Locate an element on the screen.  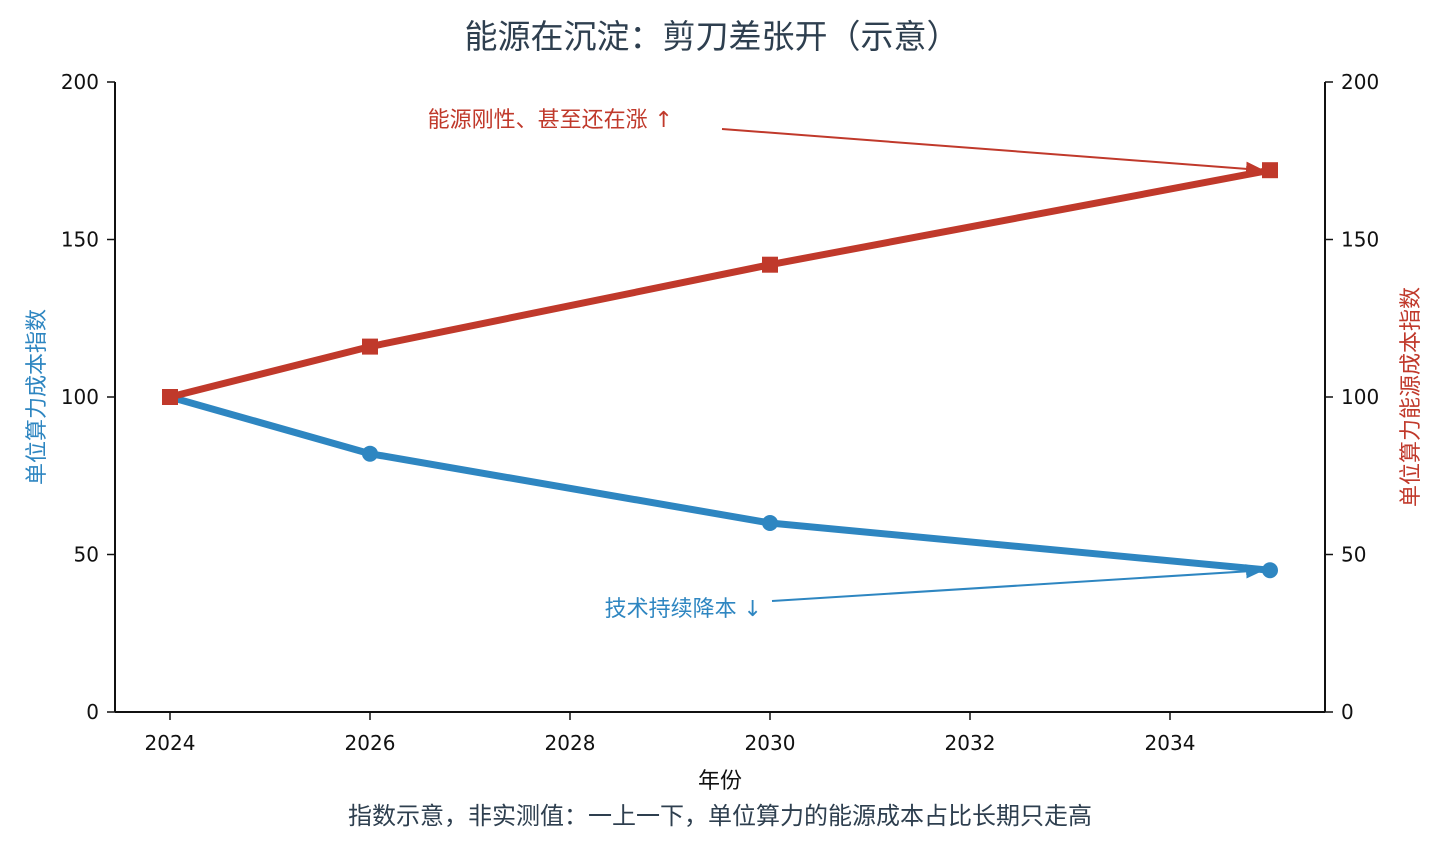
left-y-tick-label: 200 is located at coordinates (80, 82).